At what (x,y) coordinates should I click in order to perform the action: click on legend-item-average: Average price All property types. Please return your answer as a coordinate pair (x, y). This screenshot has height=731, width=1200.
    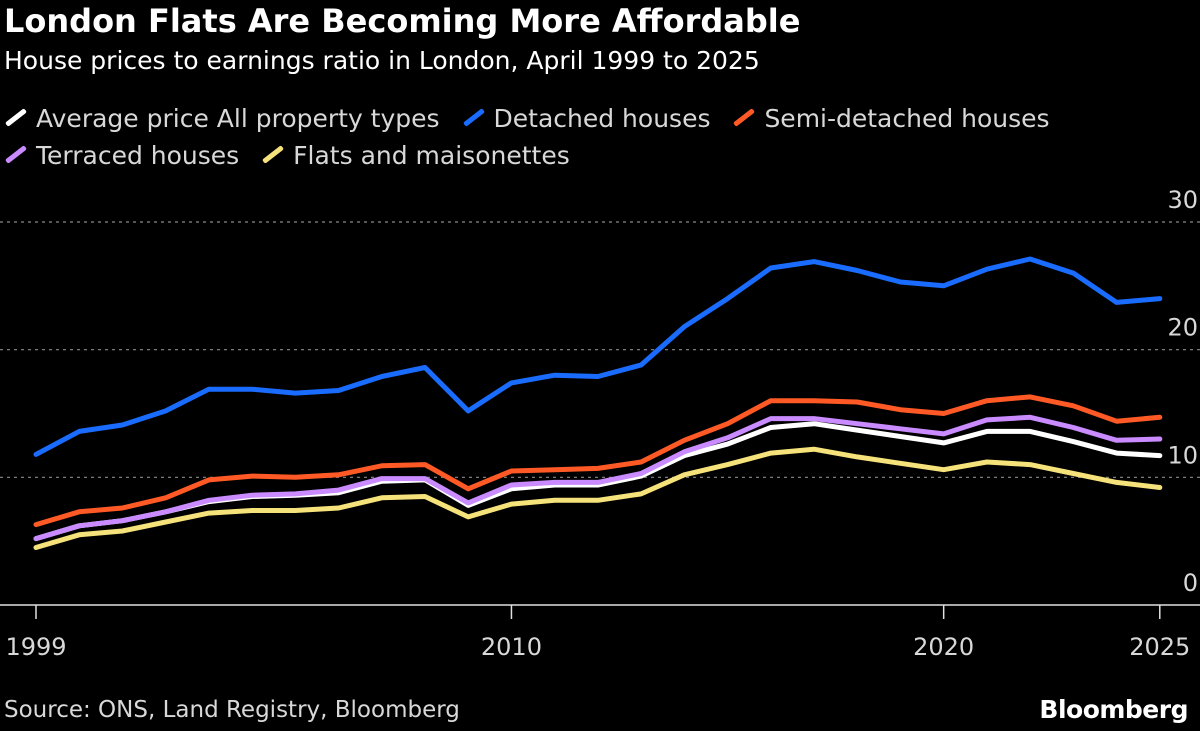
    Looking at the image, I should click on (222, 118).